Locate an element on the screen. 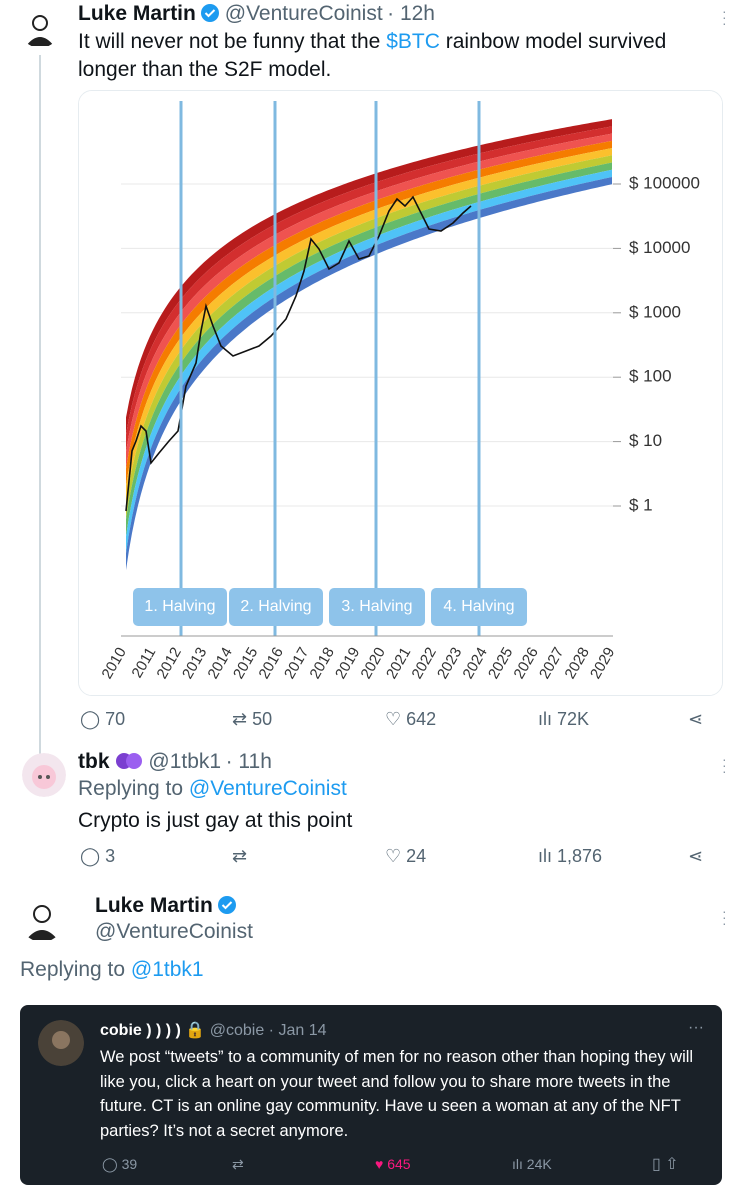 The image size is (745, 1200). thread-line is located at coordinates (40, 405).